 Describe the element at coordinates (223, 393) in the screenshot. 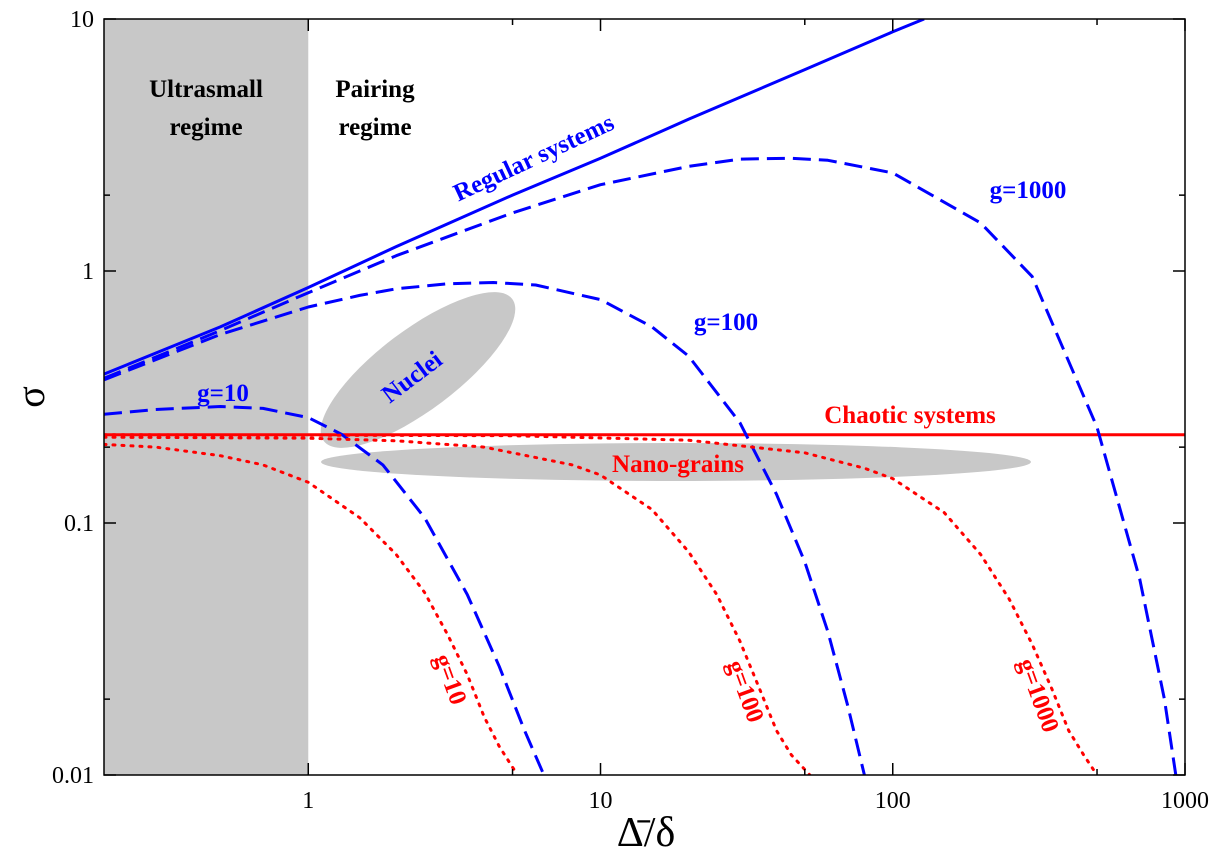

I see `g10-dashed-label: g=10` at that location.